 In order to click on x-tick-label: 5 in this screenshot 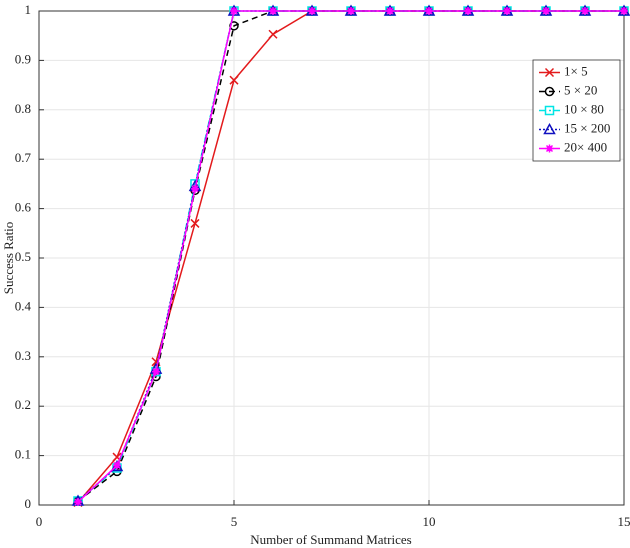, I will do `click(234, 521)`.